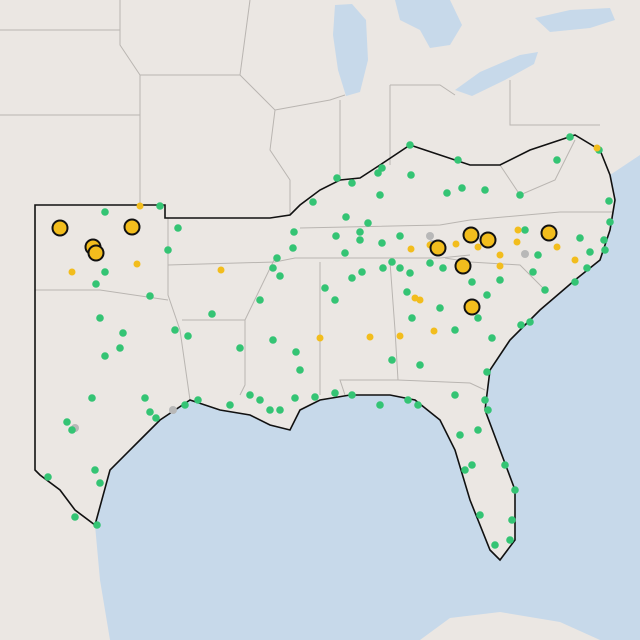 The image size is (640, 640). Describe the element at coordinates (510, 626) in the screenshot. I see `island` at that location.